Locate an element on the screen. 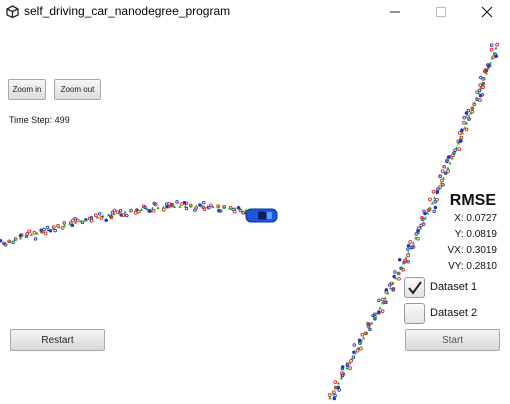  dataset-2-checkbox is located at coordinates (414, 313).